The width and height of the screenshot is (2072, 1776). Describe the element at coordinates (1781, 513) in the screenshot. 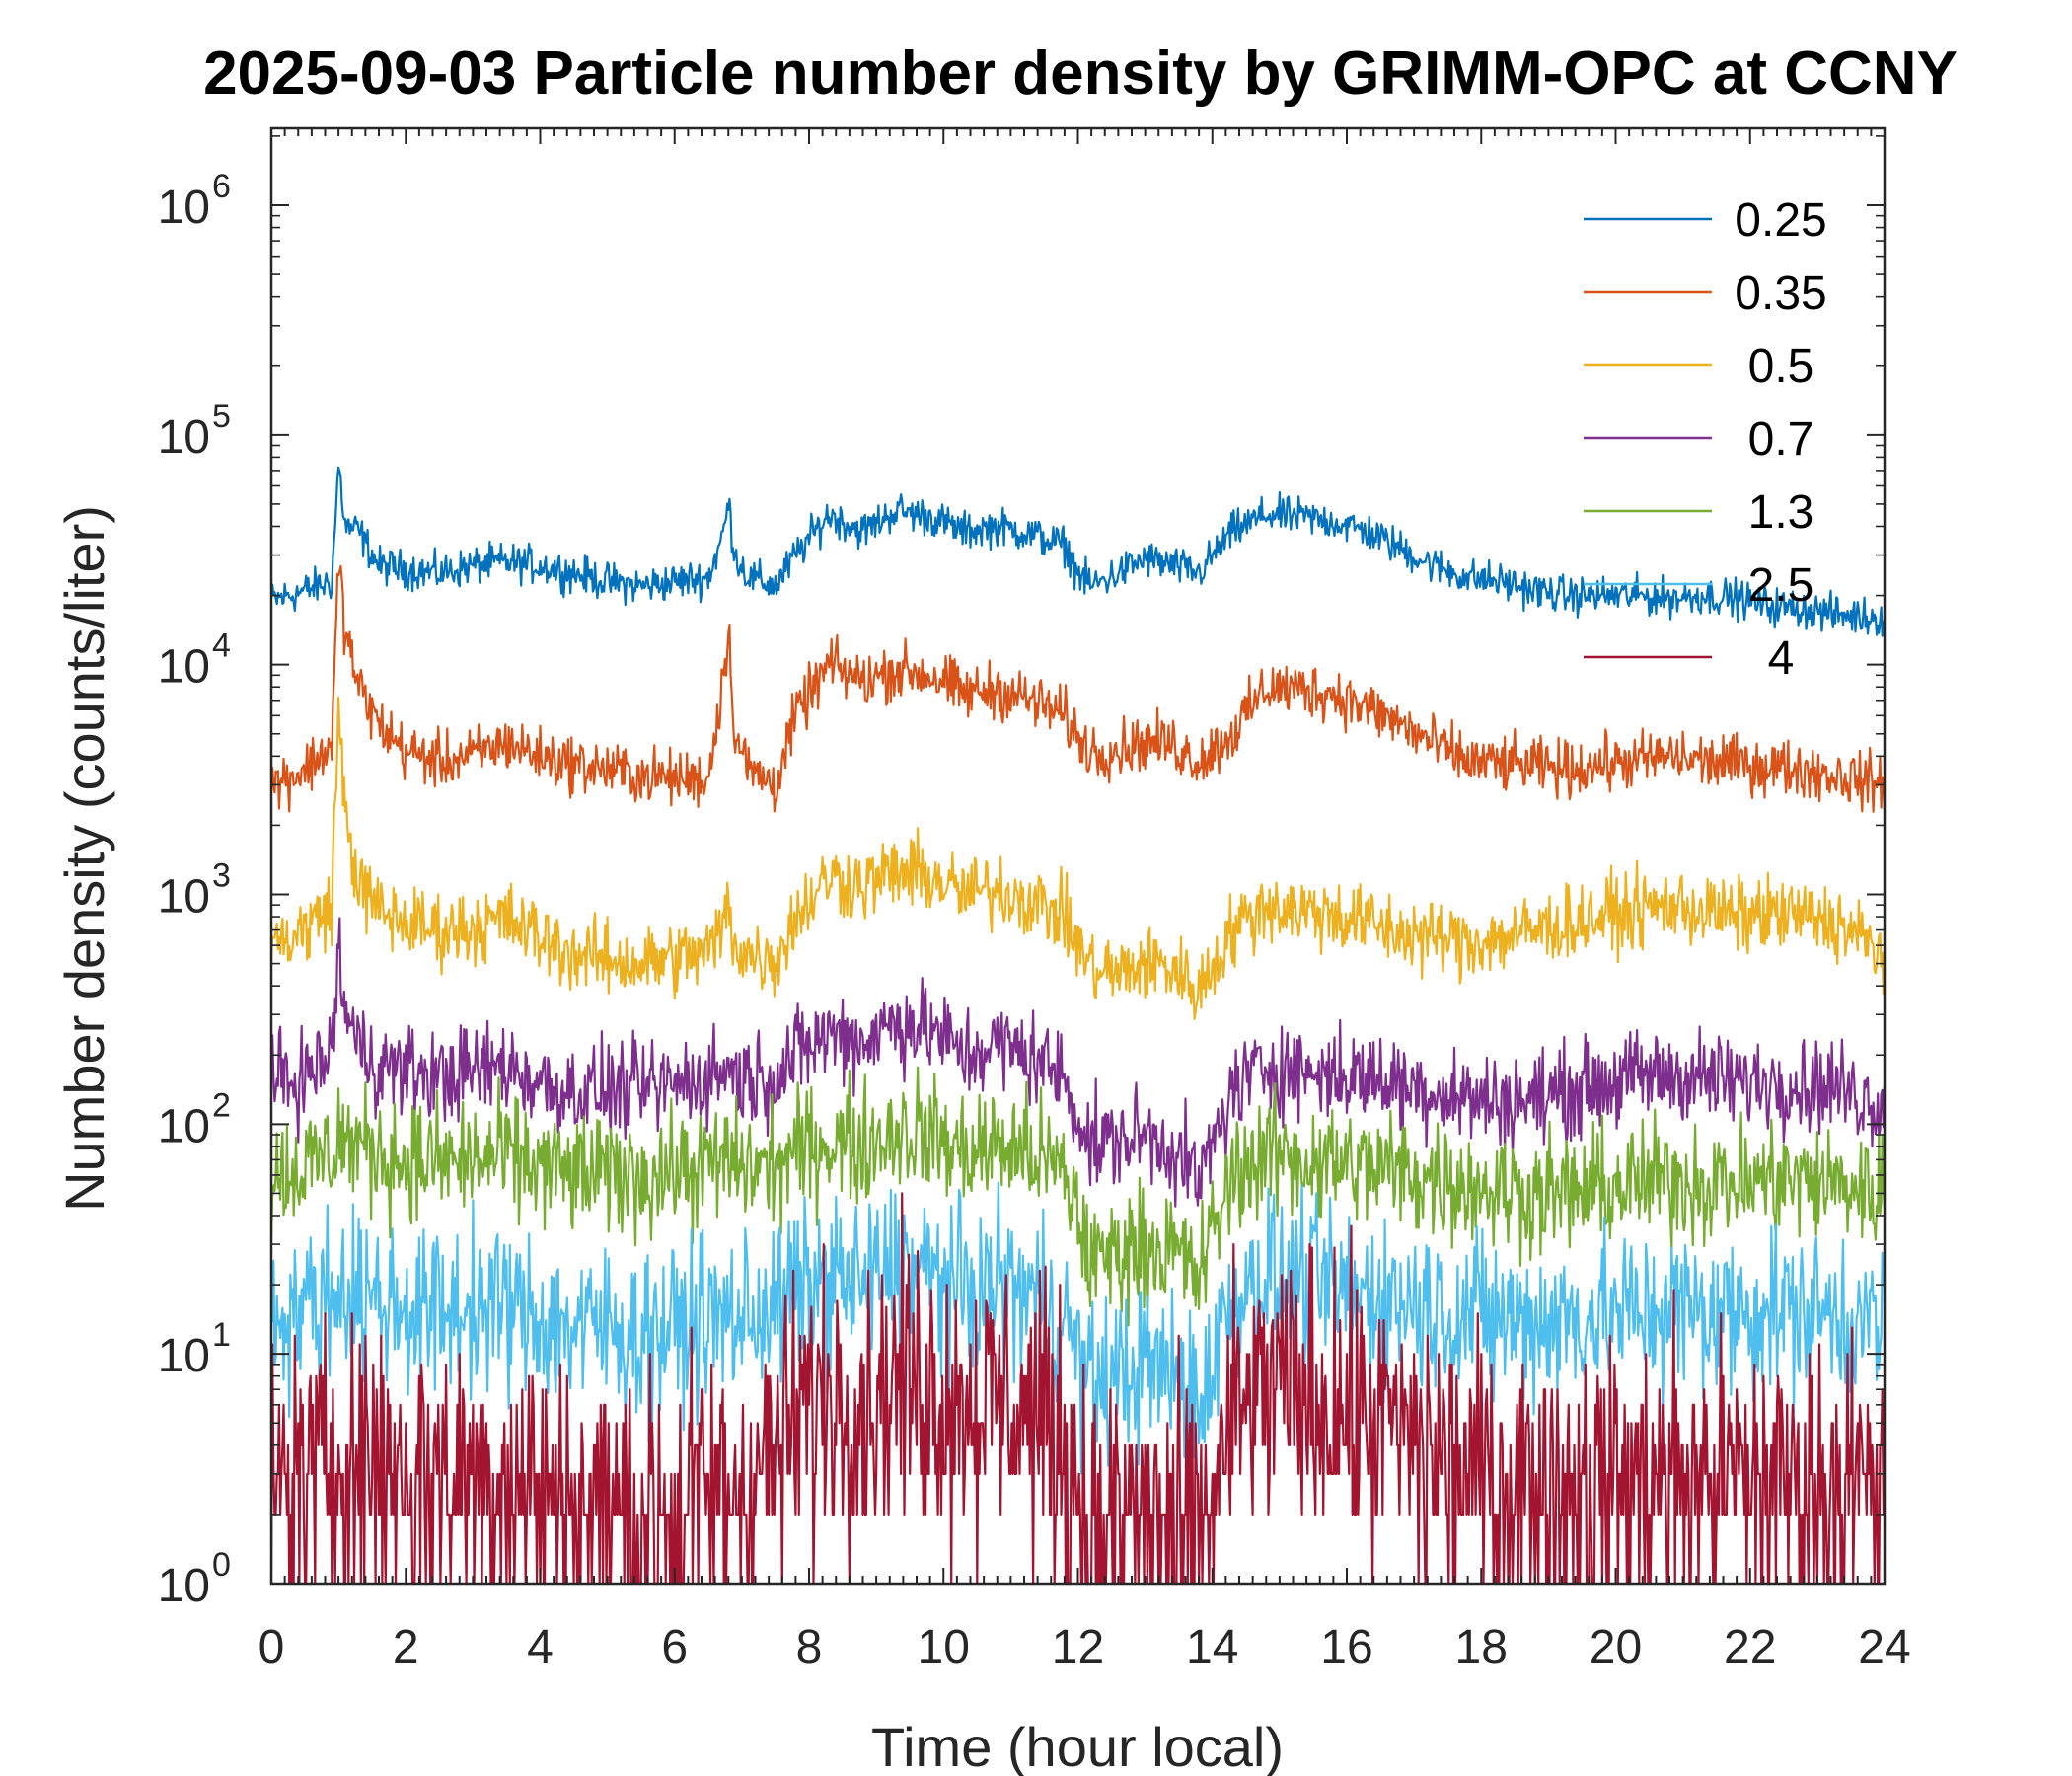

I see `legend-label-1-3: 1.3` at that location.